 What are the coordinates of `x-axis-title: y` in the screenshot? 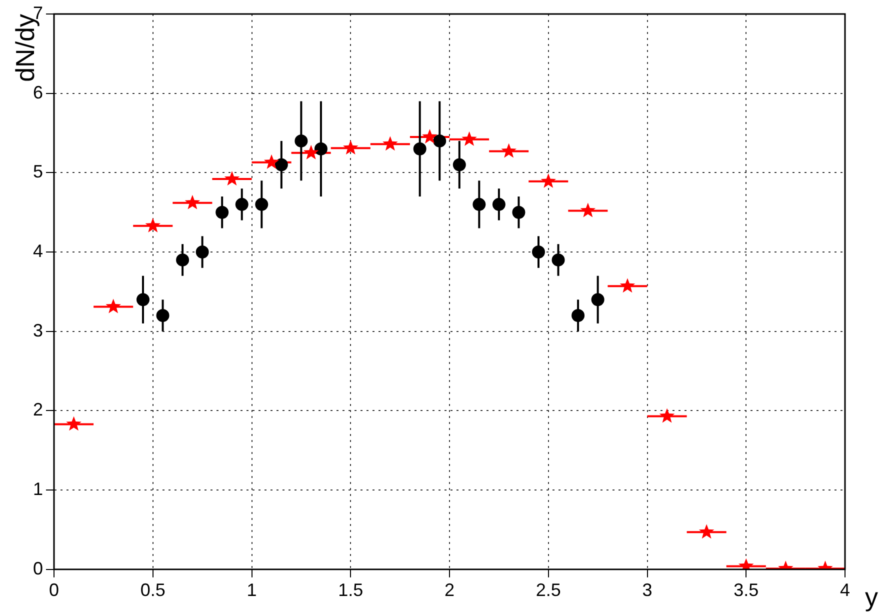 It's located at (871, 597).